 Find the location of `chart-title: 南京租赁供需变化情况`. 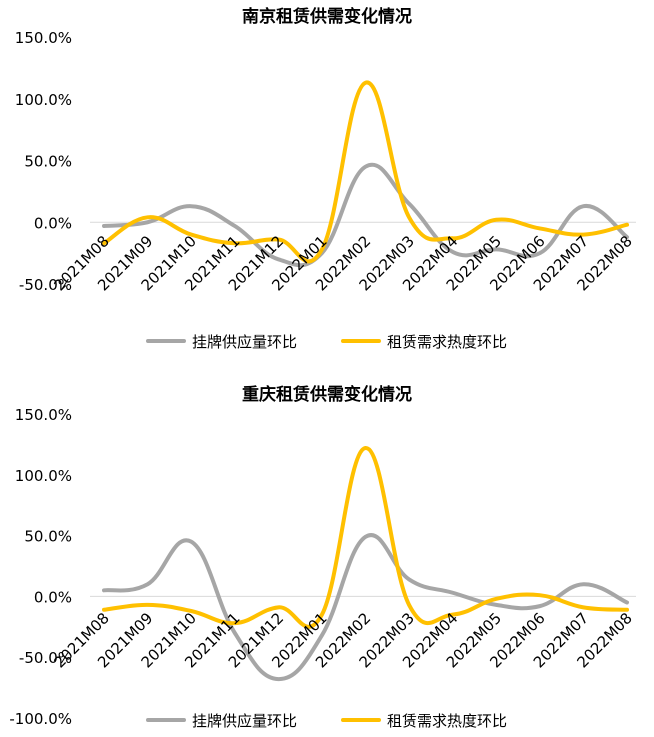

chart-title: 南京租赁供需变化情况 is located at coordinates (327, 16).